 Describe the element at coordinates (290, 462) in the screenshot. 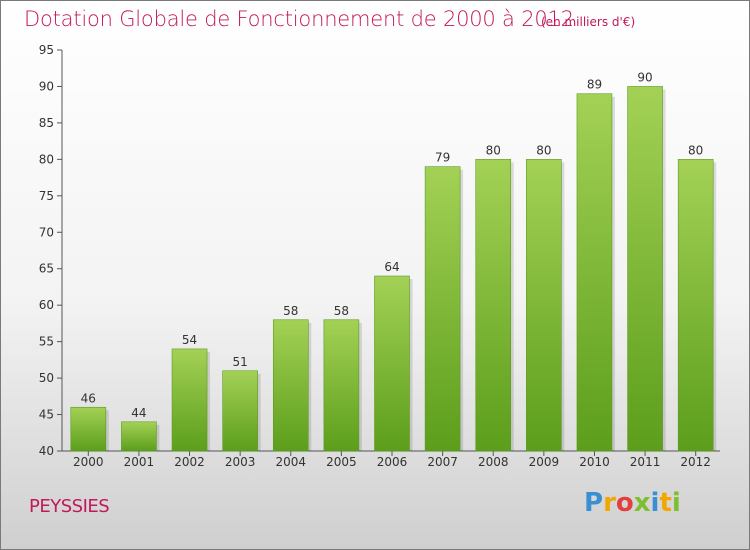

I see `x-tick-label-2004: 2004` at that location.